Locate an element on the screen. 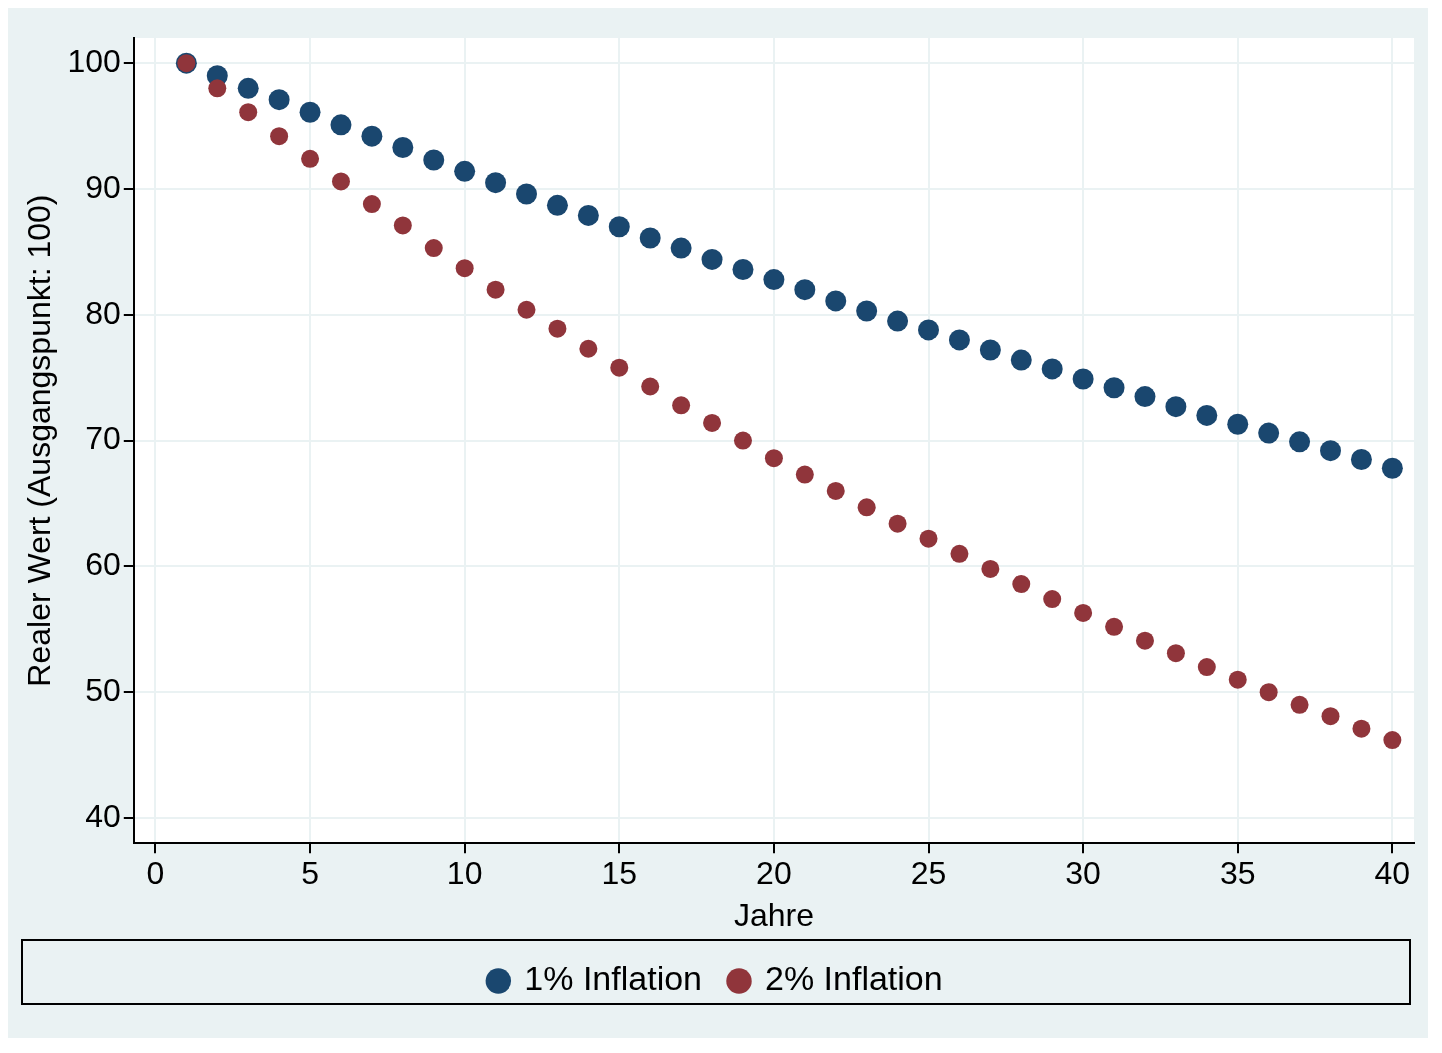 Image resolution: width=1442 pixels, height=1053 pixels. x-tick-label: 15 is located at coordinates (619, 873).